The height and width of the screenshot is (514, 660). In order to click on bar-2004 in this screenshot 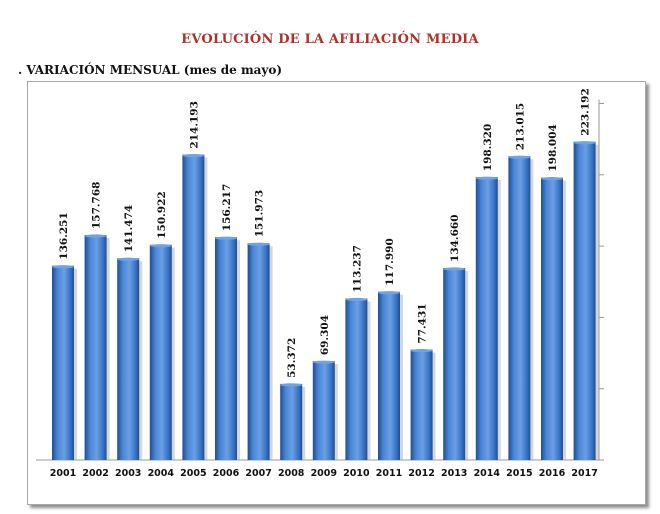, I will do `click(160, 352)`.